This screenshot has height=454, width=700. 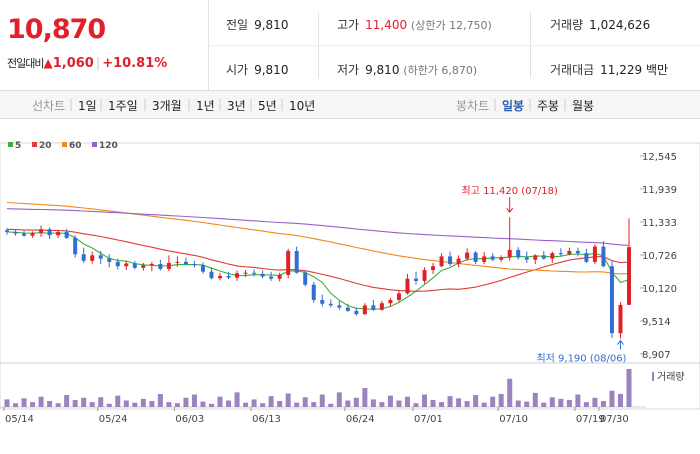 I want to click on amount-value: 11,229 백만, so click(x=634, y=70).